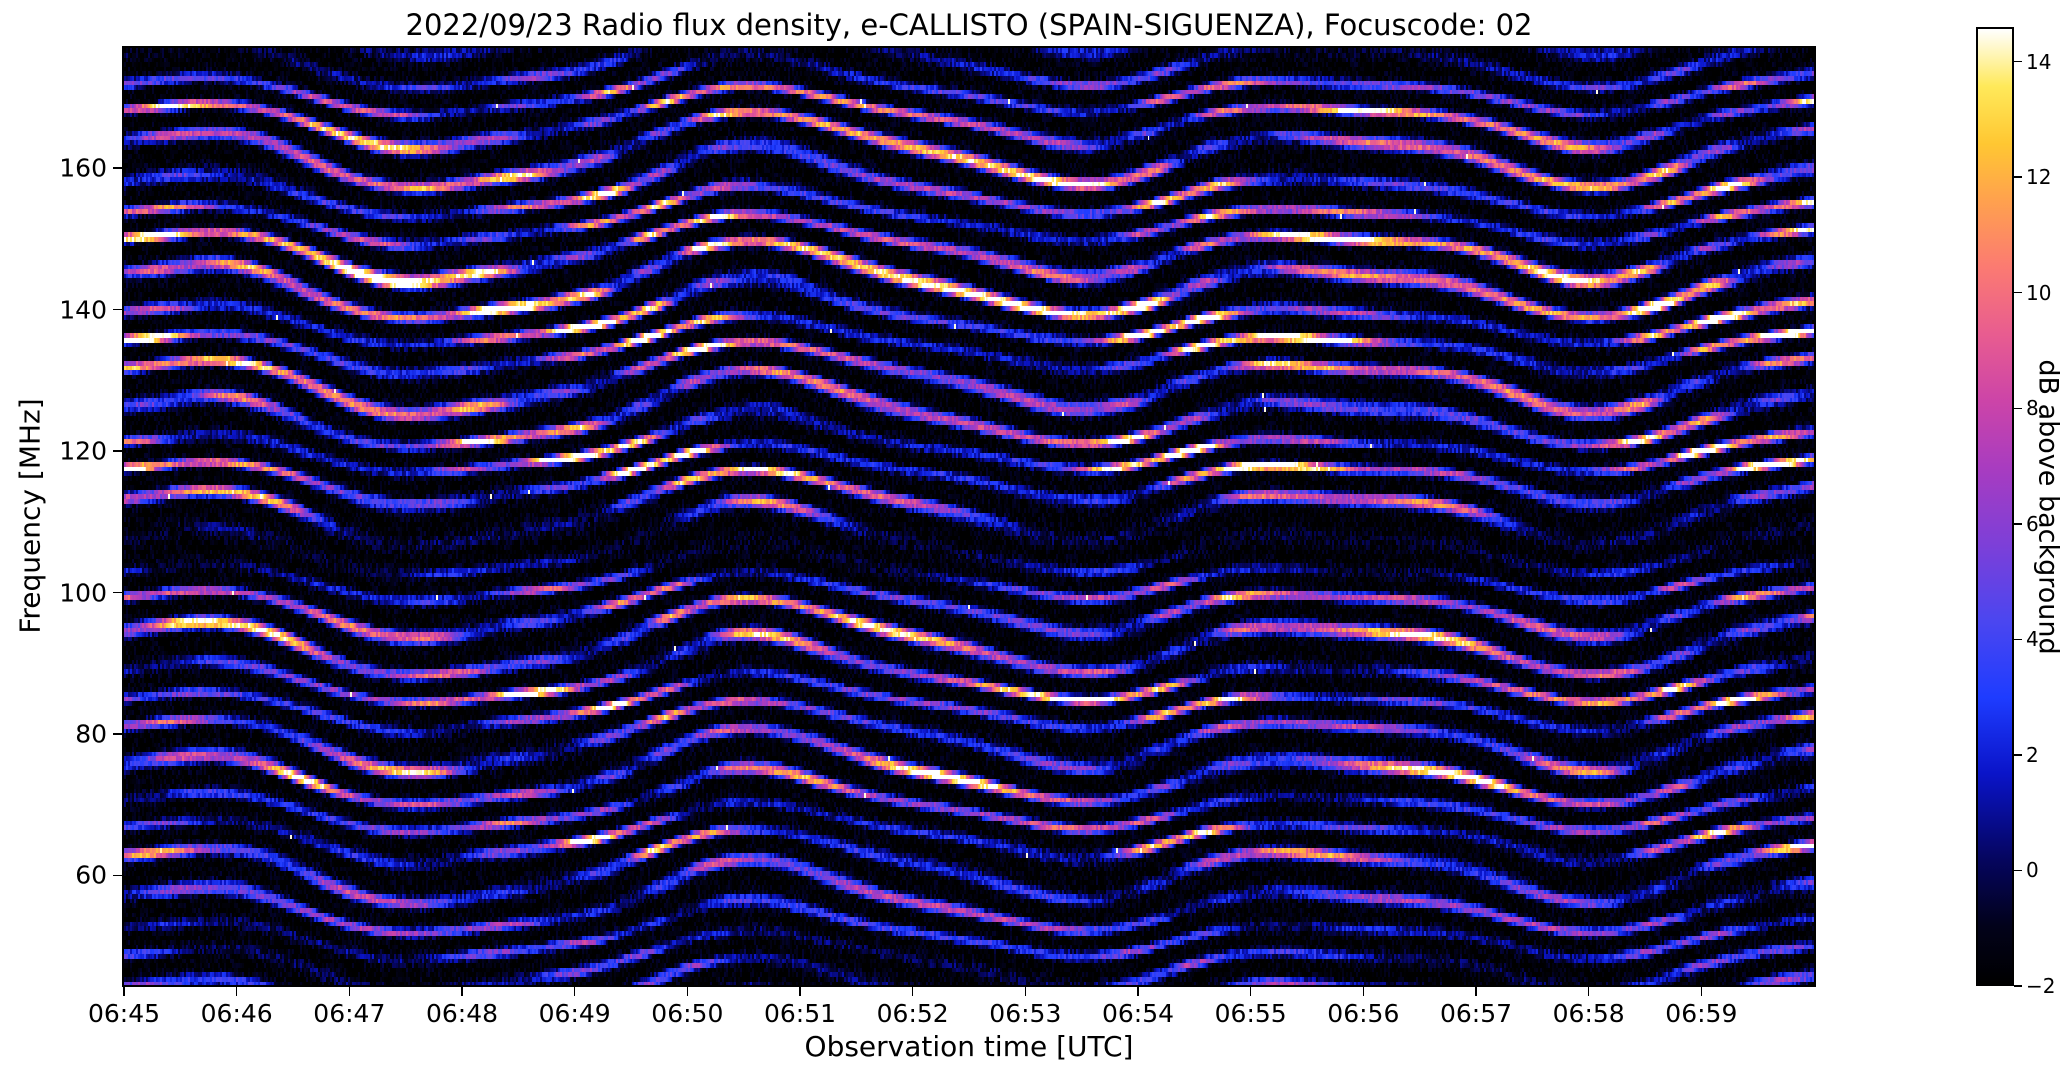 This screenshot has height=1067, width=2066. I want to click on x-tick-label: 06:59, so click(1701, 1013).